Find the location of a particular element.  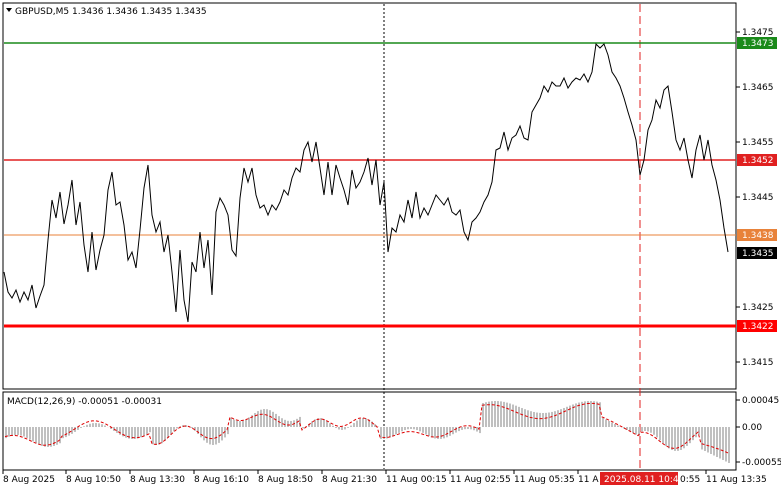

time-label: 11 Aug 05:35 is located at coordinates (544, 480).